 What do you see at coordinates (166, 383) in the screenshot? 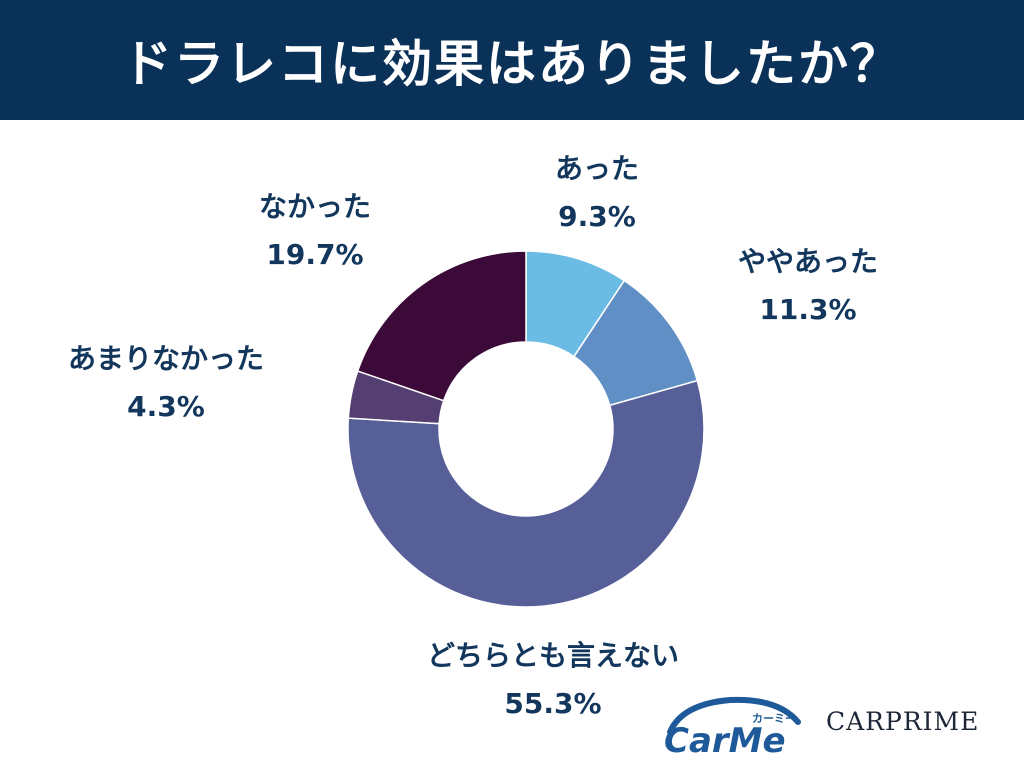
I see `slice-label-amari-nakatta: あまりなかった 4.3%` at bounding box center [166, 383].